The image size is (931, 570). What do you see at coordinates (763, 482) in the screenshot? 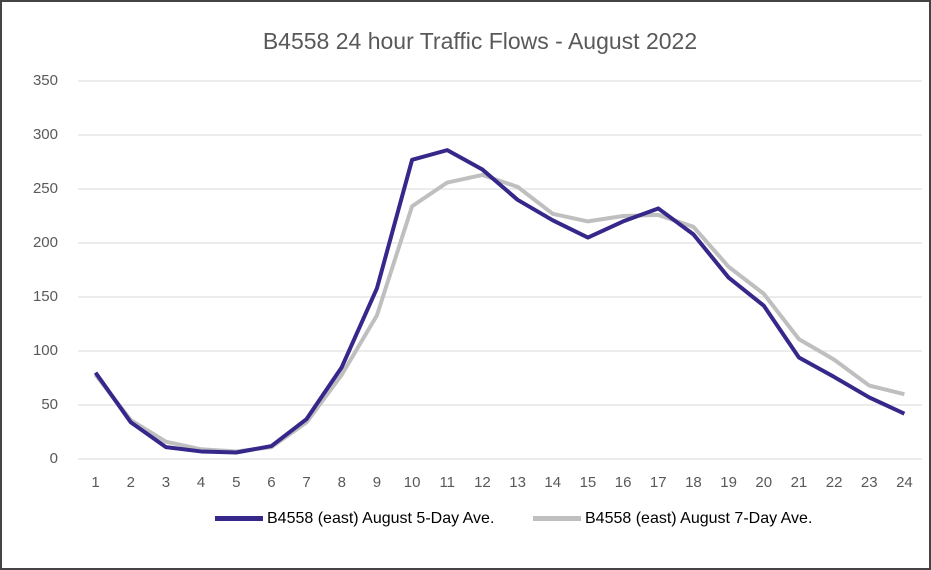
I see `x-tick-label: 20` at bounding box center [763, 482].